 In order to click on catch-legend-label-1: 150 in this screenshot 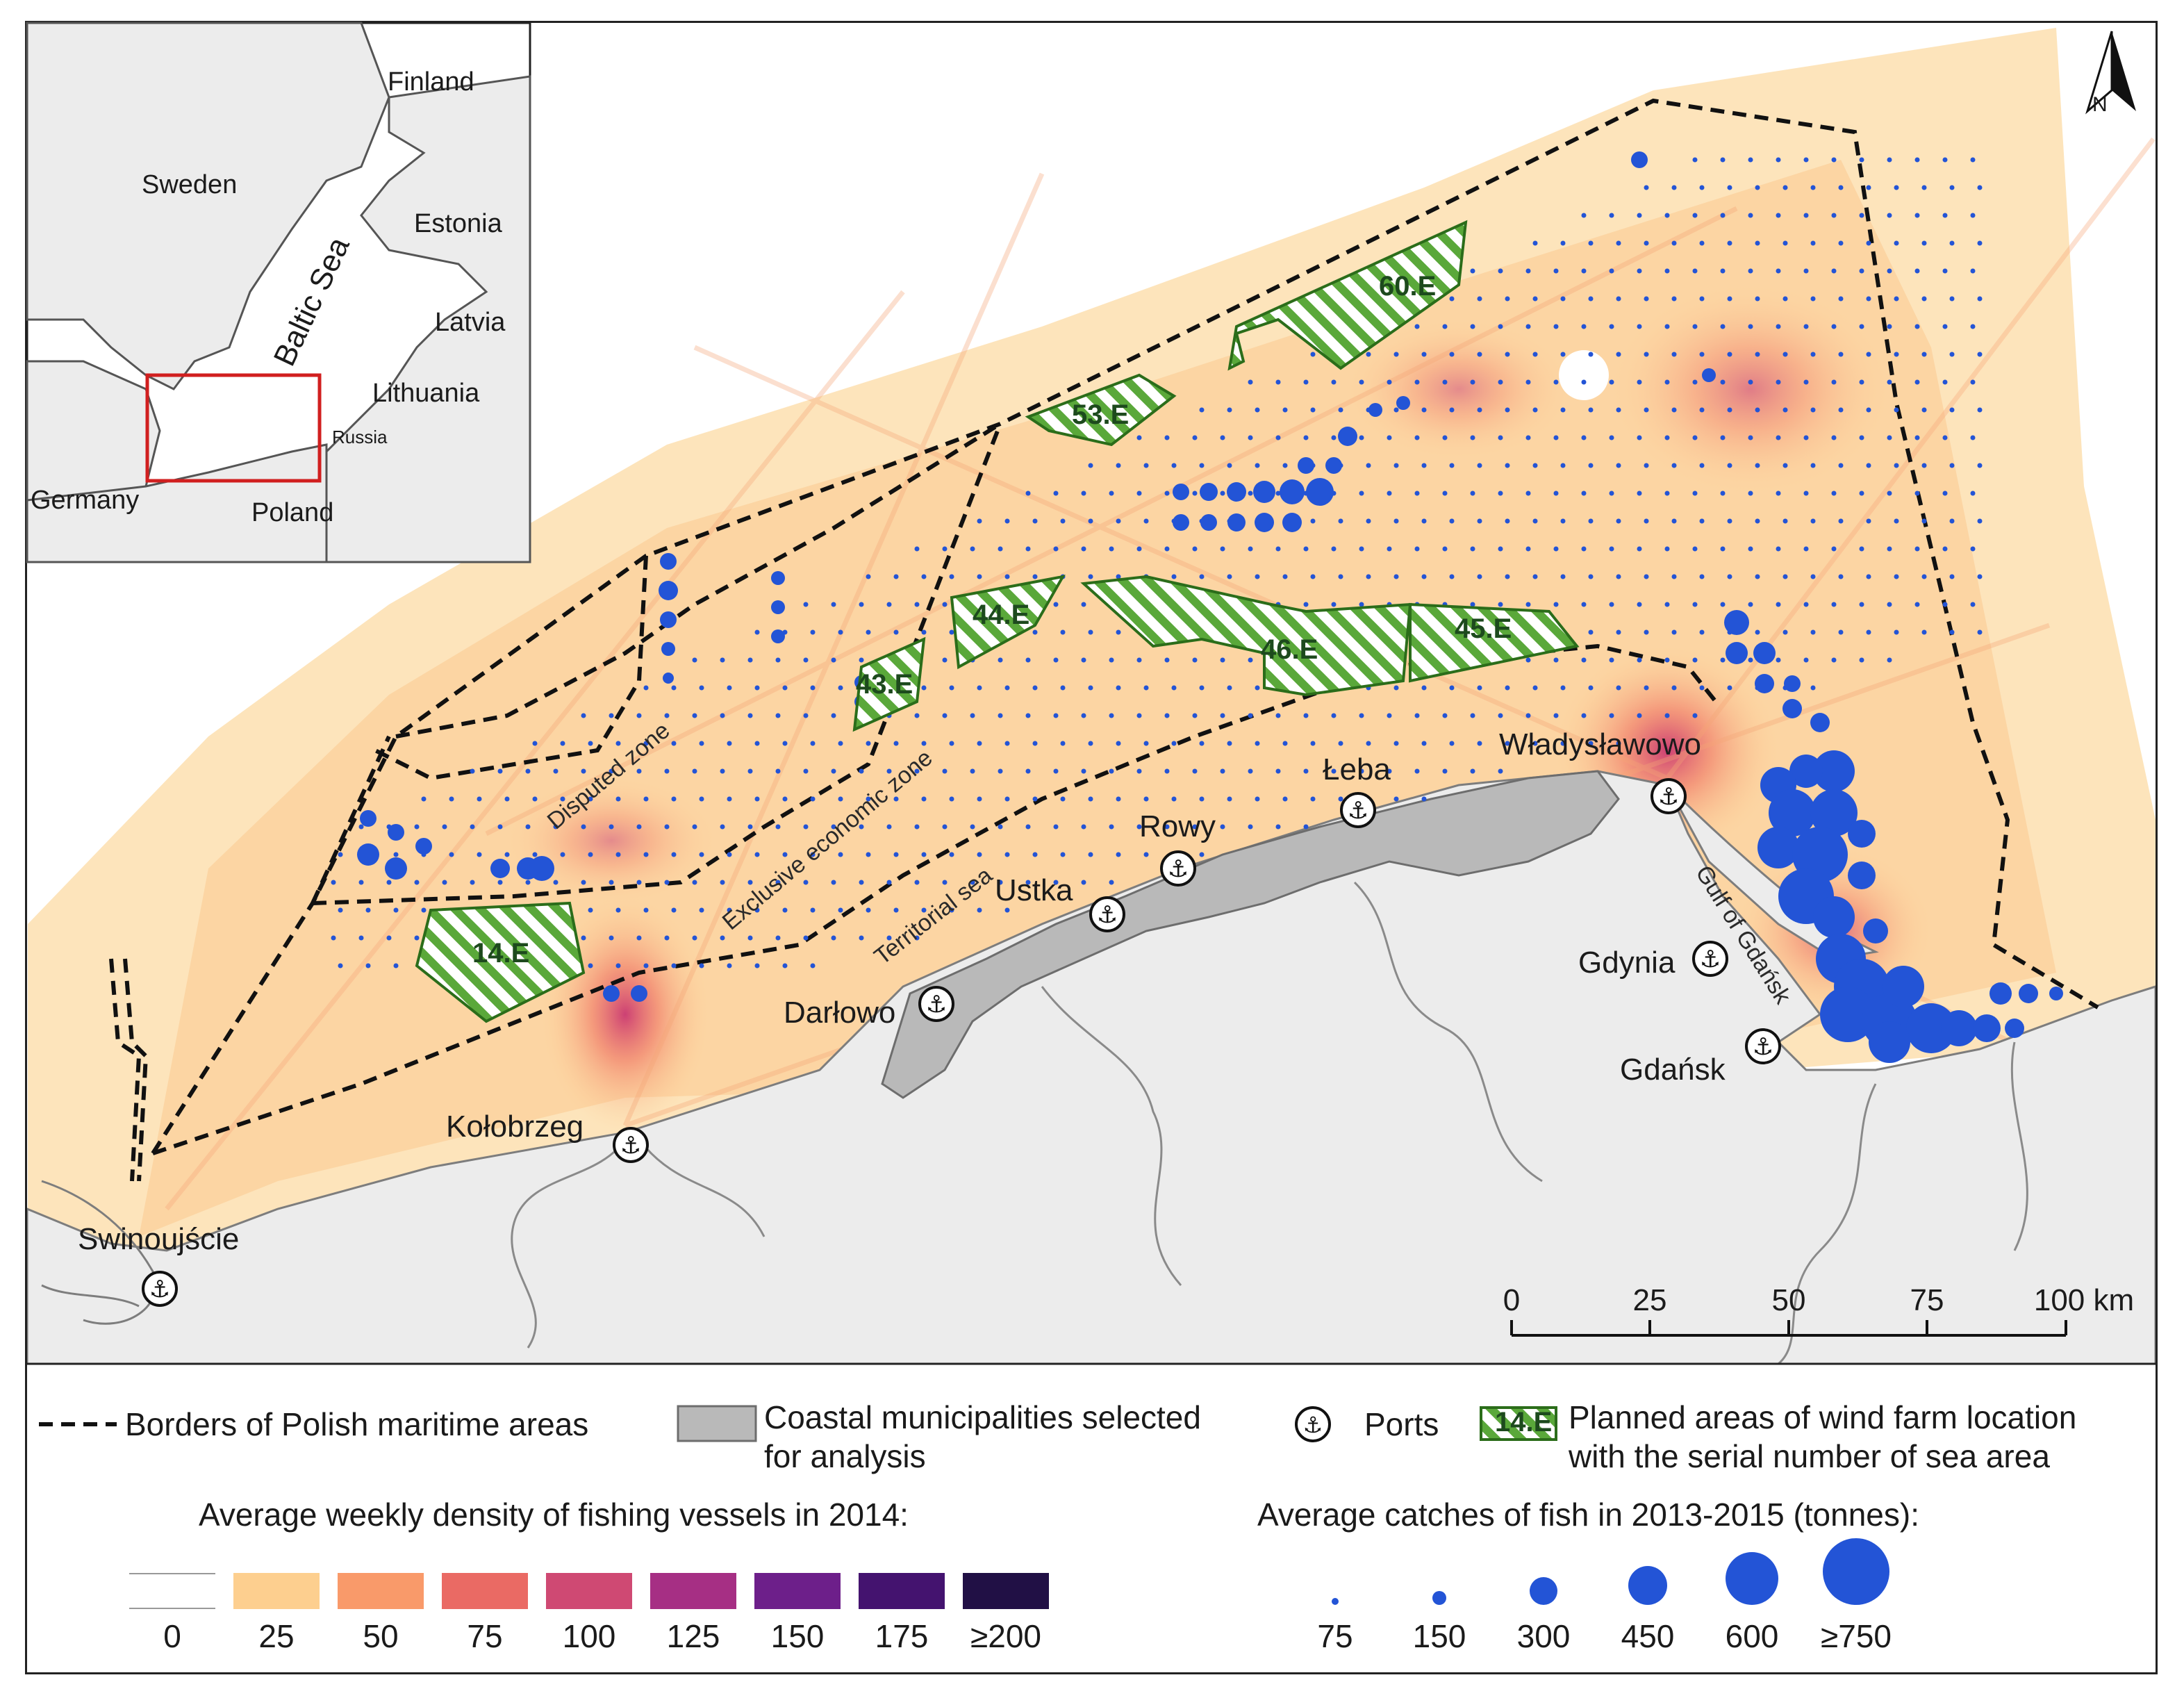, I will do `click(1439, 1636)`.